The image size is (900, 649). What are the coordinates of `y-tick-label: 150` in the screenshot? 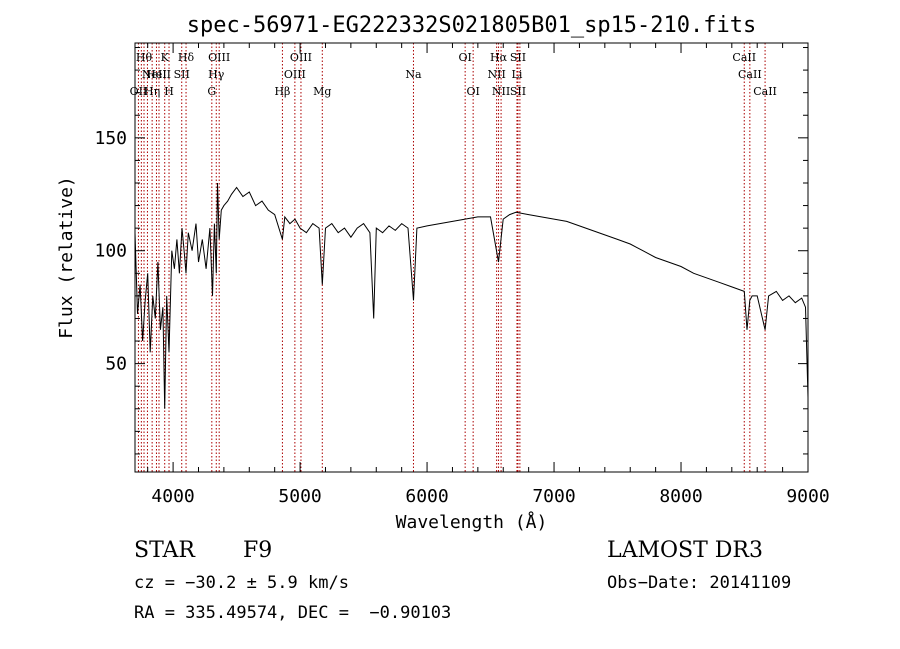 It's located at (110, 138).